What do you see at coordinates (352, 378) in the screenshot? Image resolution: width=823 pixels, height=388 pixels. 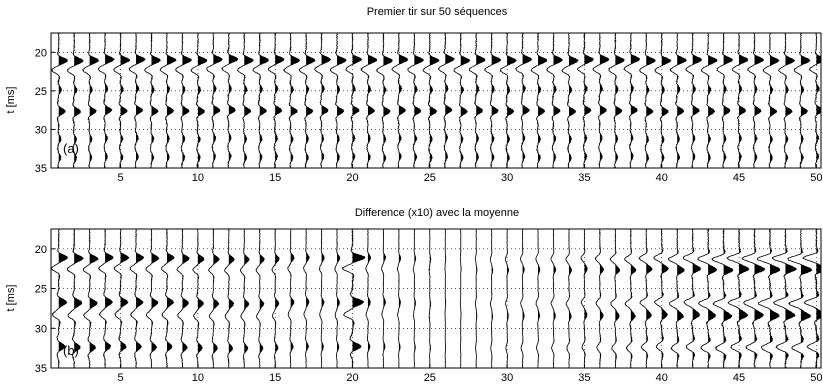 I see `x-tick-label: 20` at bounding box center [352, 378].